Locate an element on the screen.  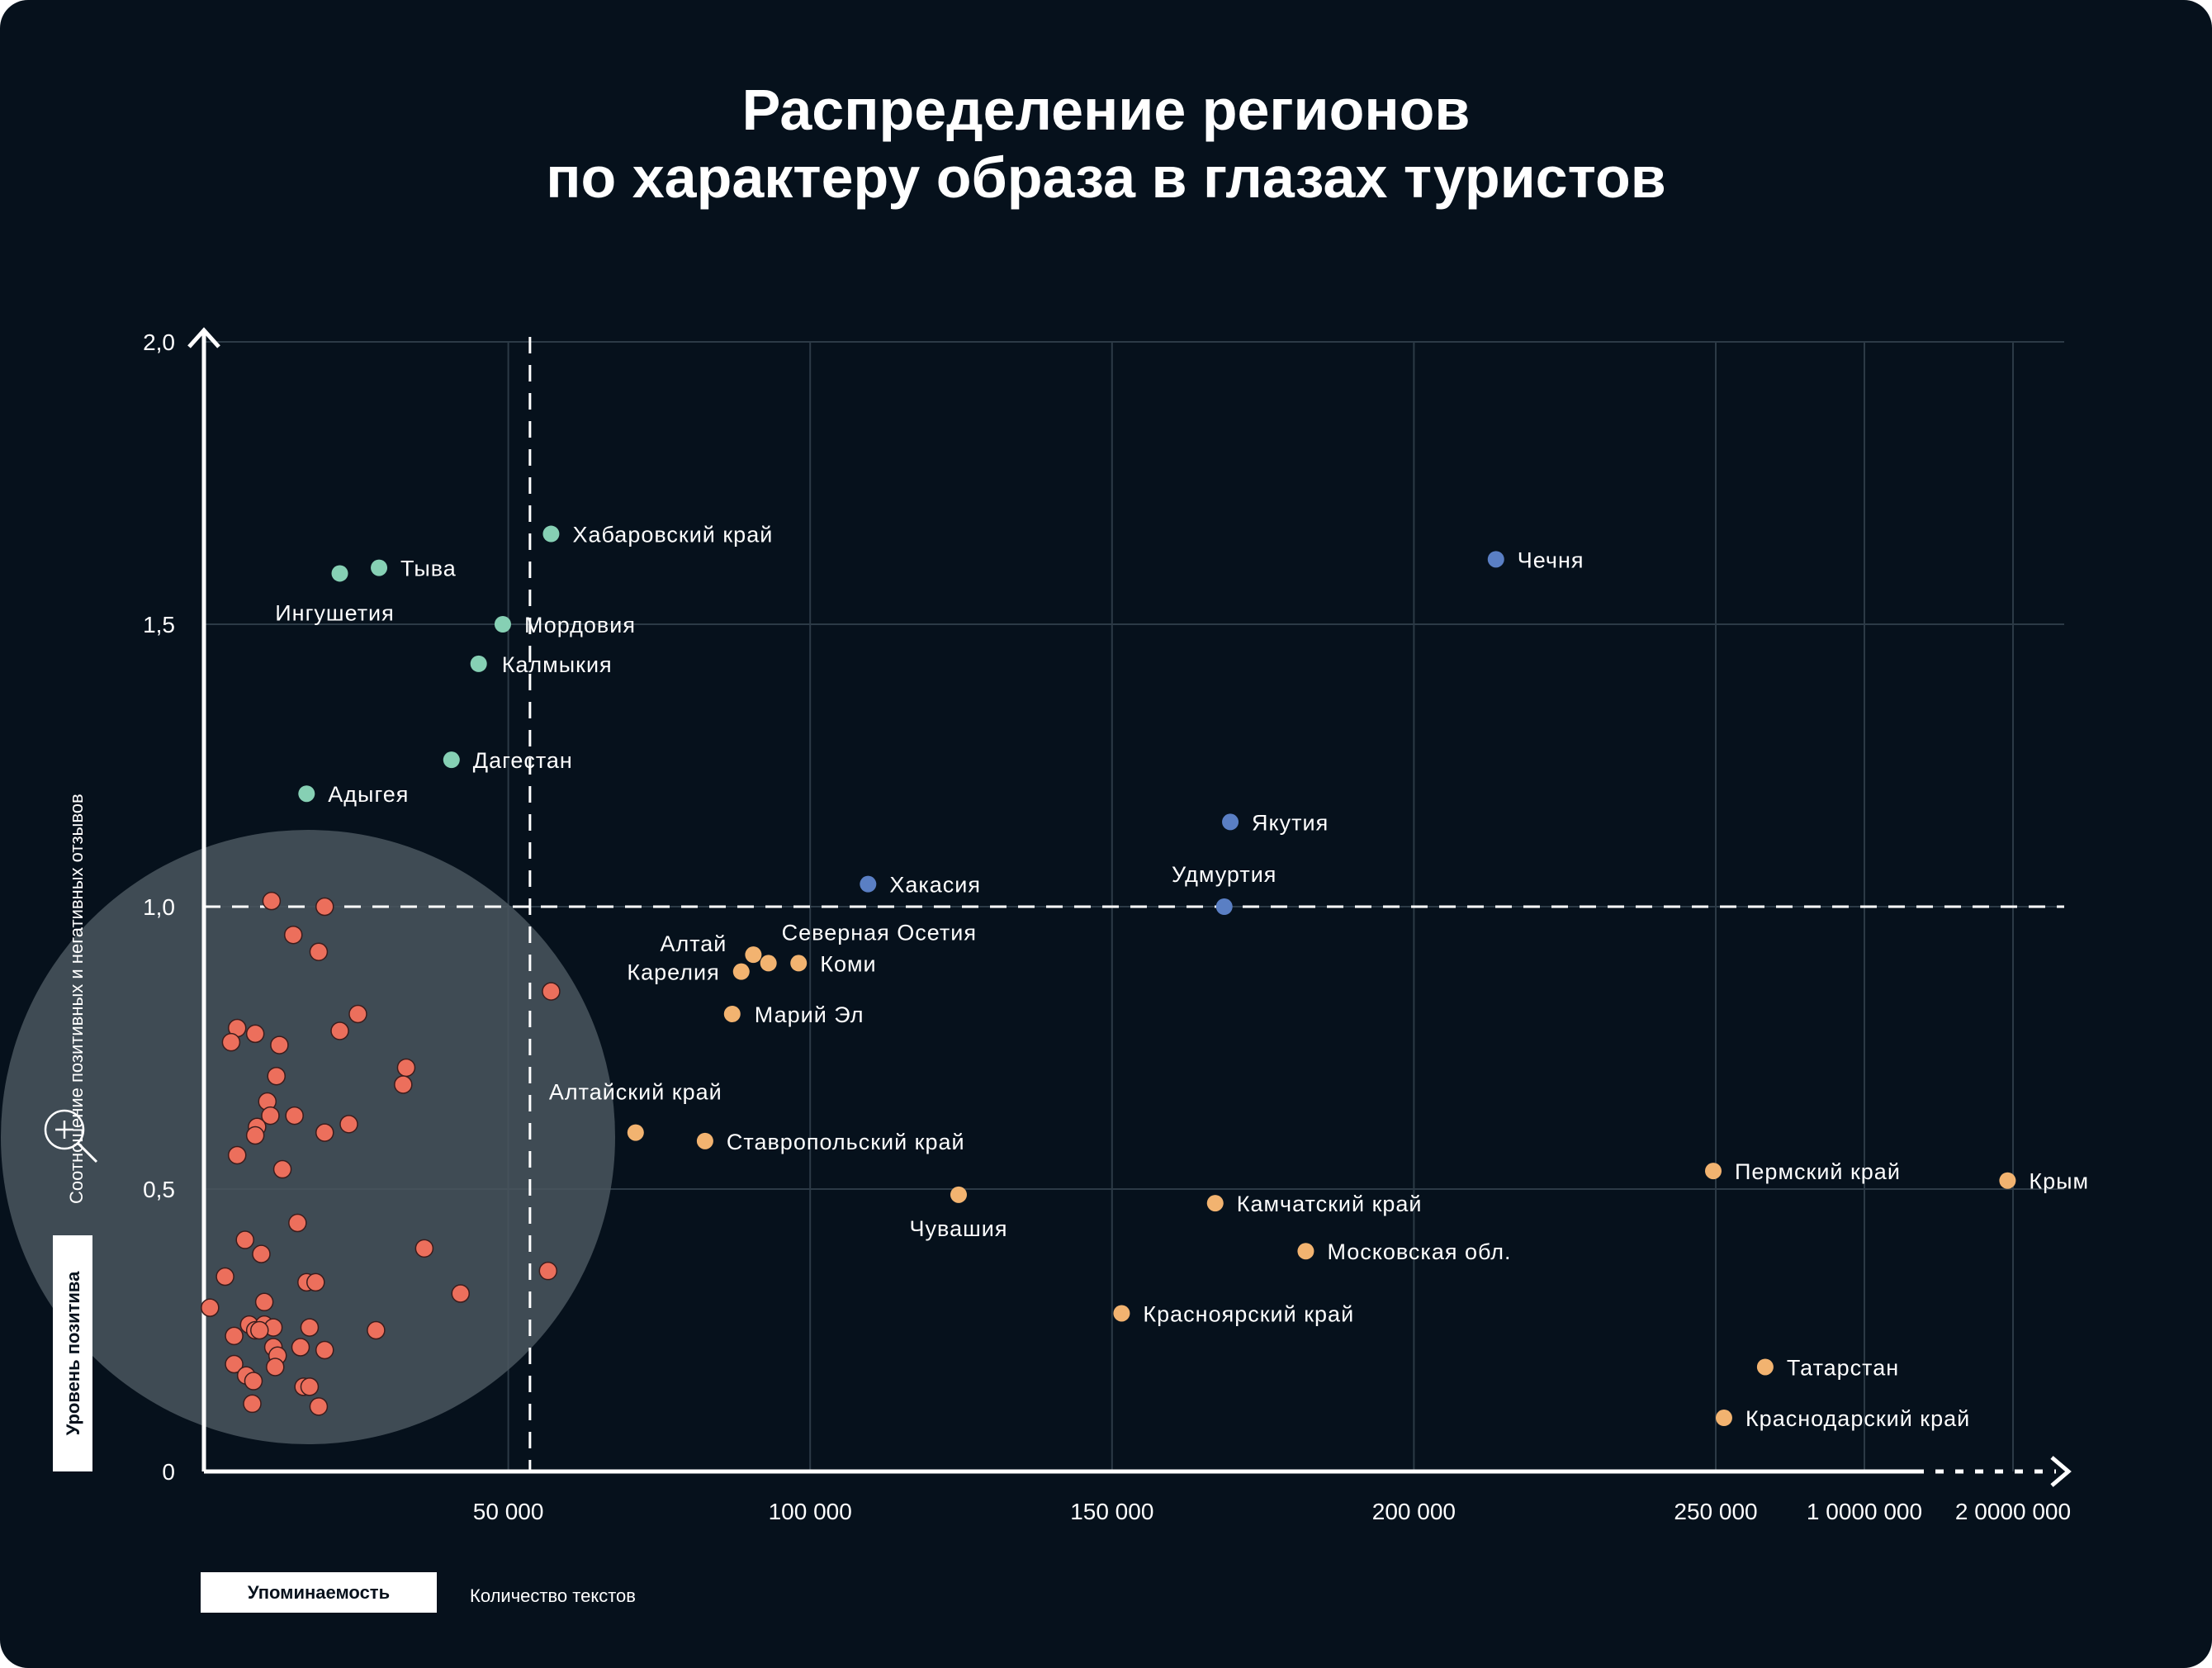
point-label-orange-1: Северная Осетия is located at coordinates (879, 932).